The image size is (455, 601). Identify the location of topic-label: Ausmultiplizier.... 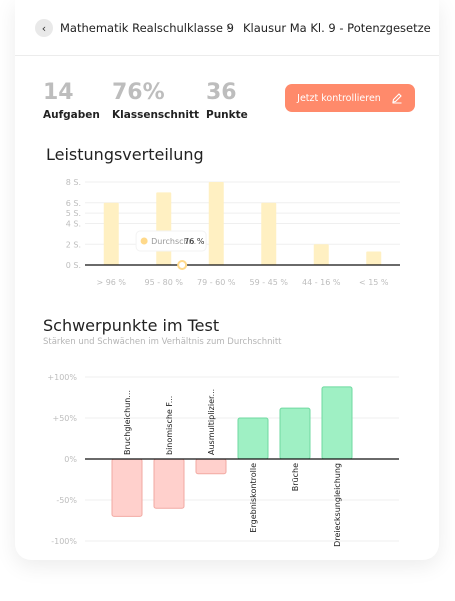
(211, 422).